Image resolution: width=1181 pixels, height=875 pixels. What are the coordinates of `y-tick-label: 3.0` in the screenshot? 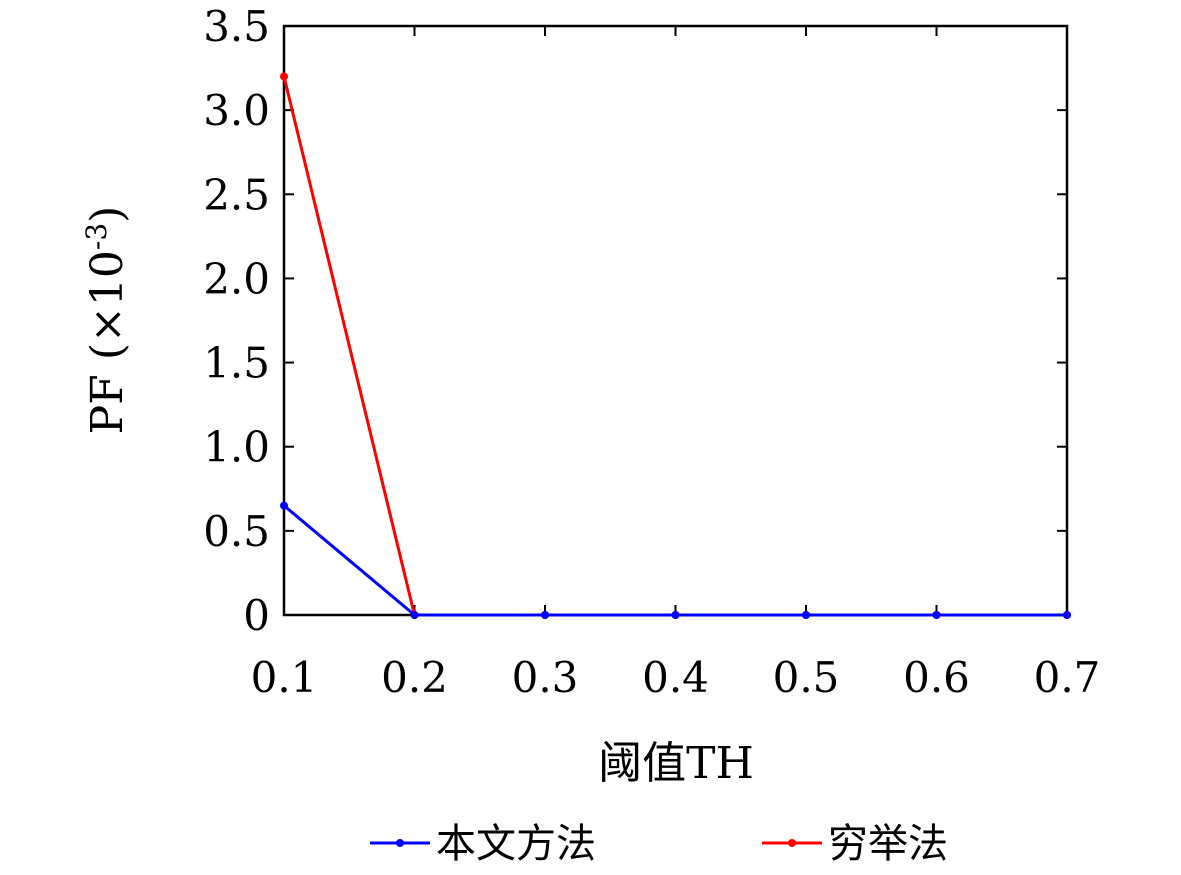 It's located at (236, 110).